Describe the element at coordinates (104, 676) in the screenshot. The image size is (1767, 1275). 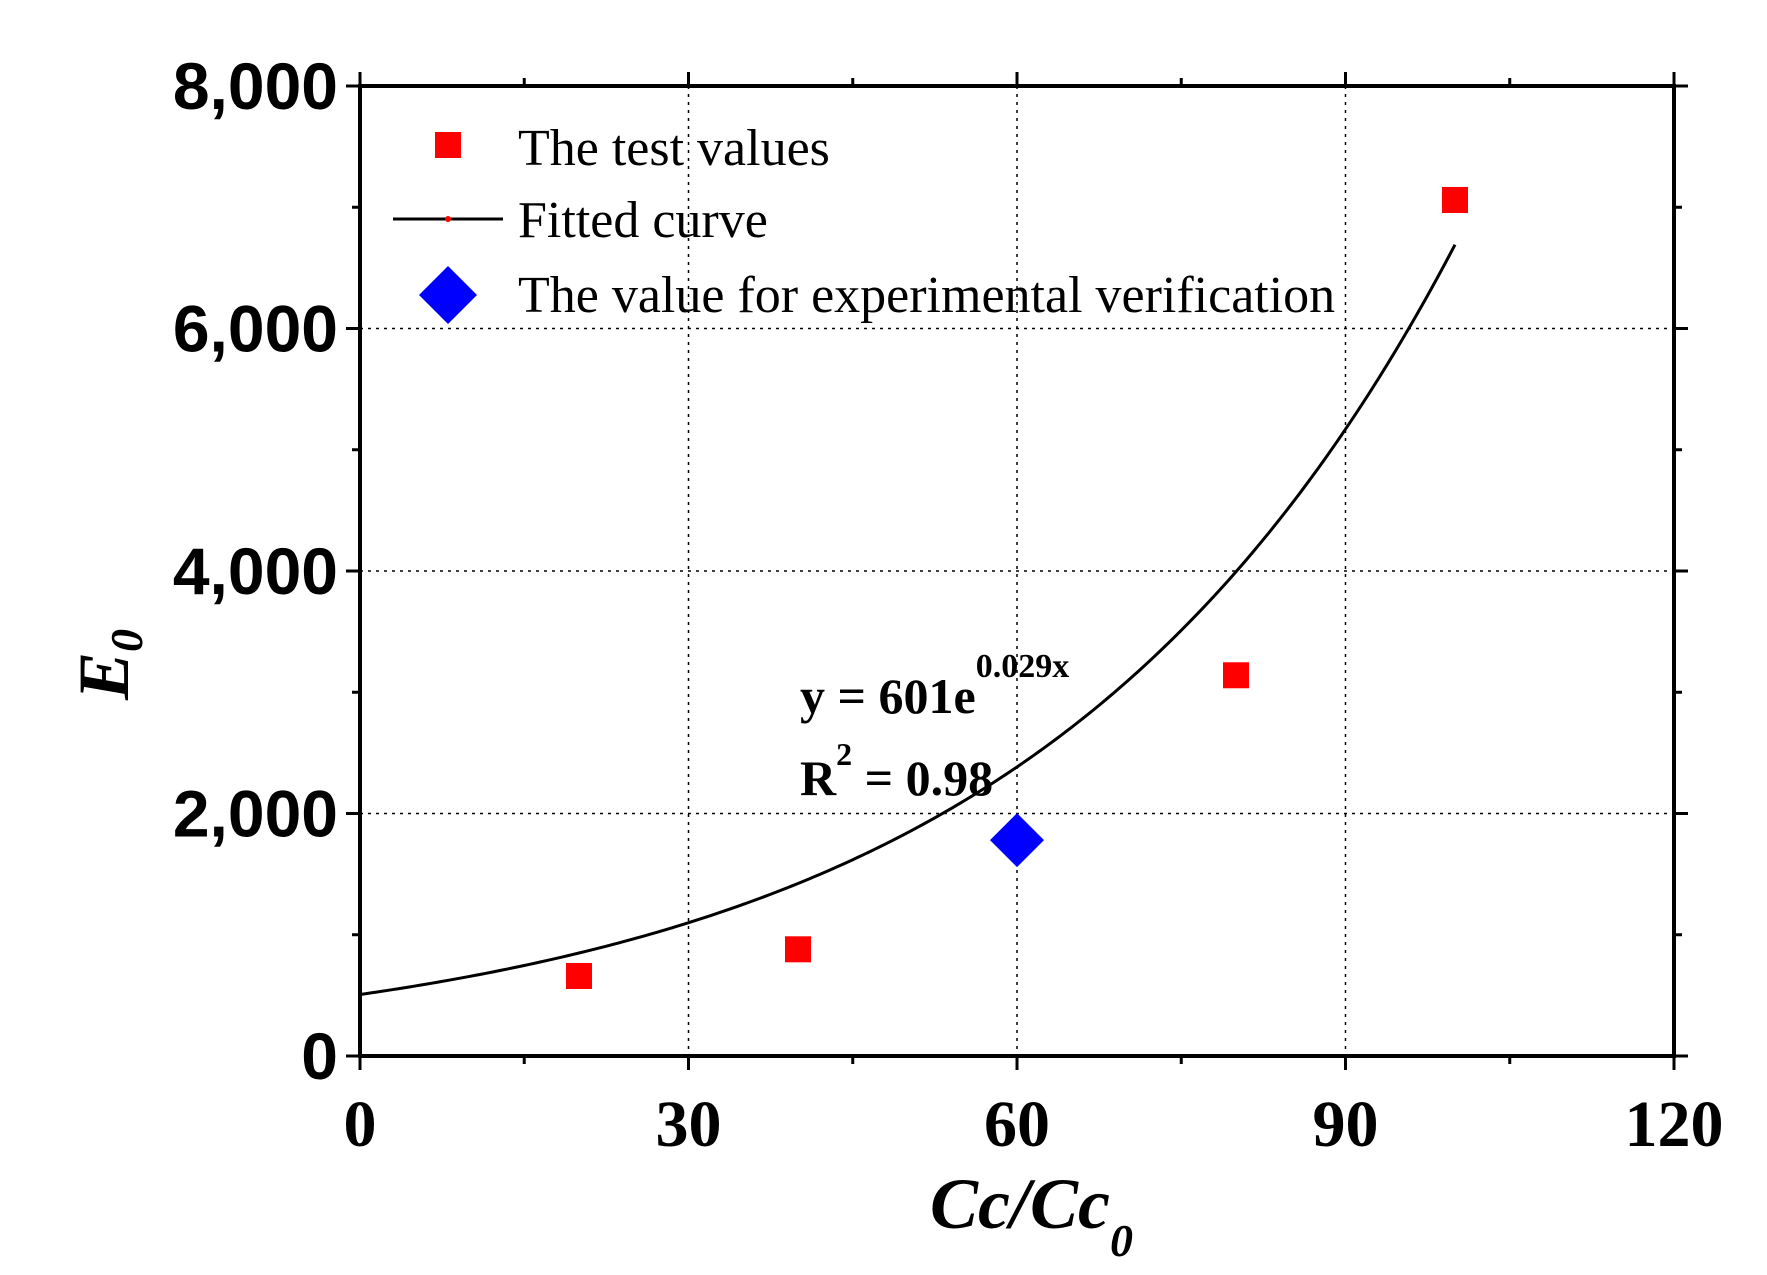
I see `y-axis-title-main: E` at that location.